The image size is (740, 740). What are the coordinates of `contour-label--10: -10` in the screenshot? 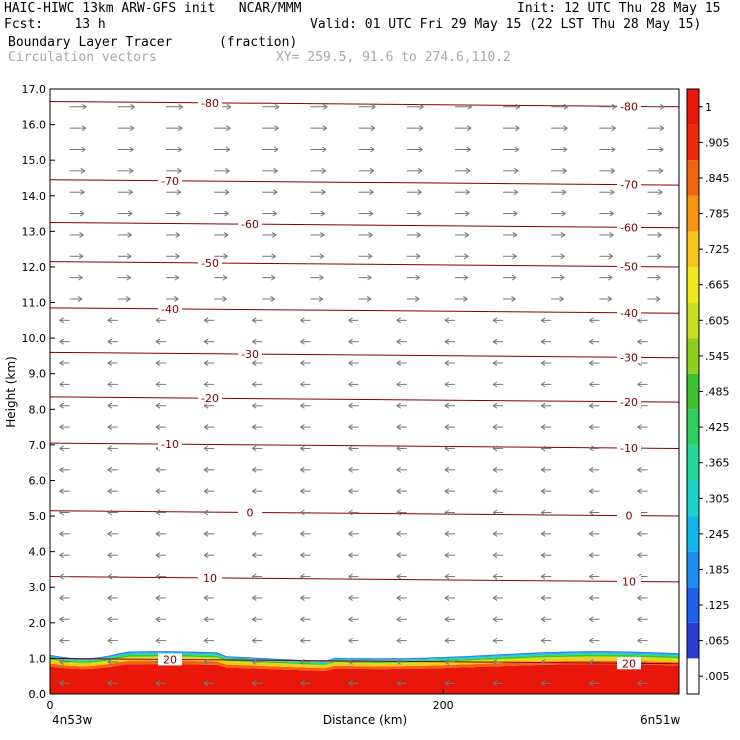 It's located at (629, 448).